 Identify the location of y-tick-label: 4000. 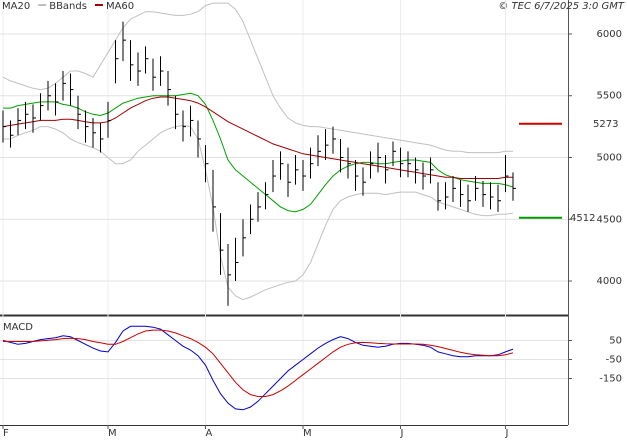
(609, 281).